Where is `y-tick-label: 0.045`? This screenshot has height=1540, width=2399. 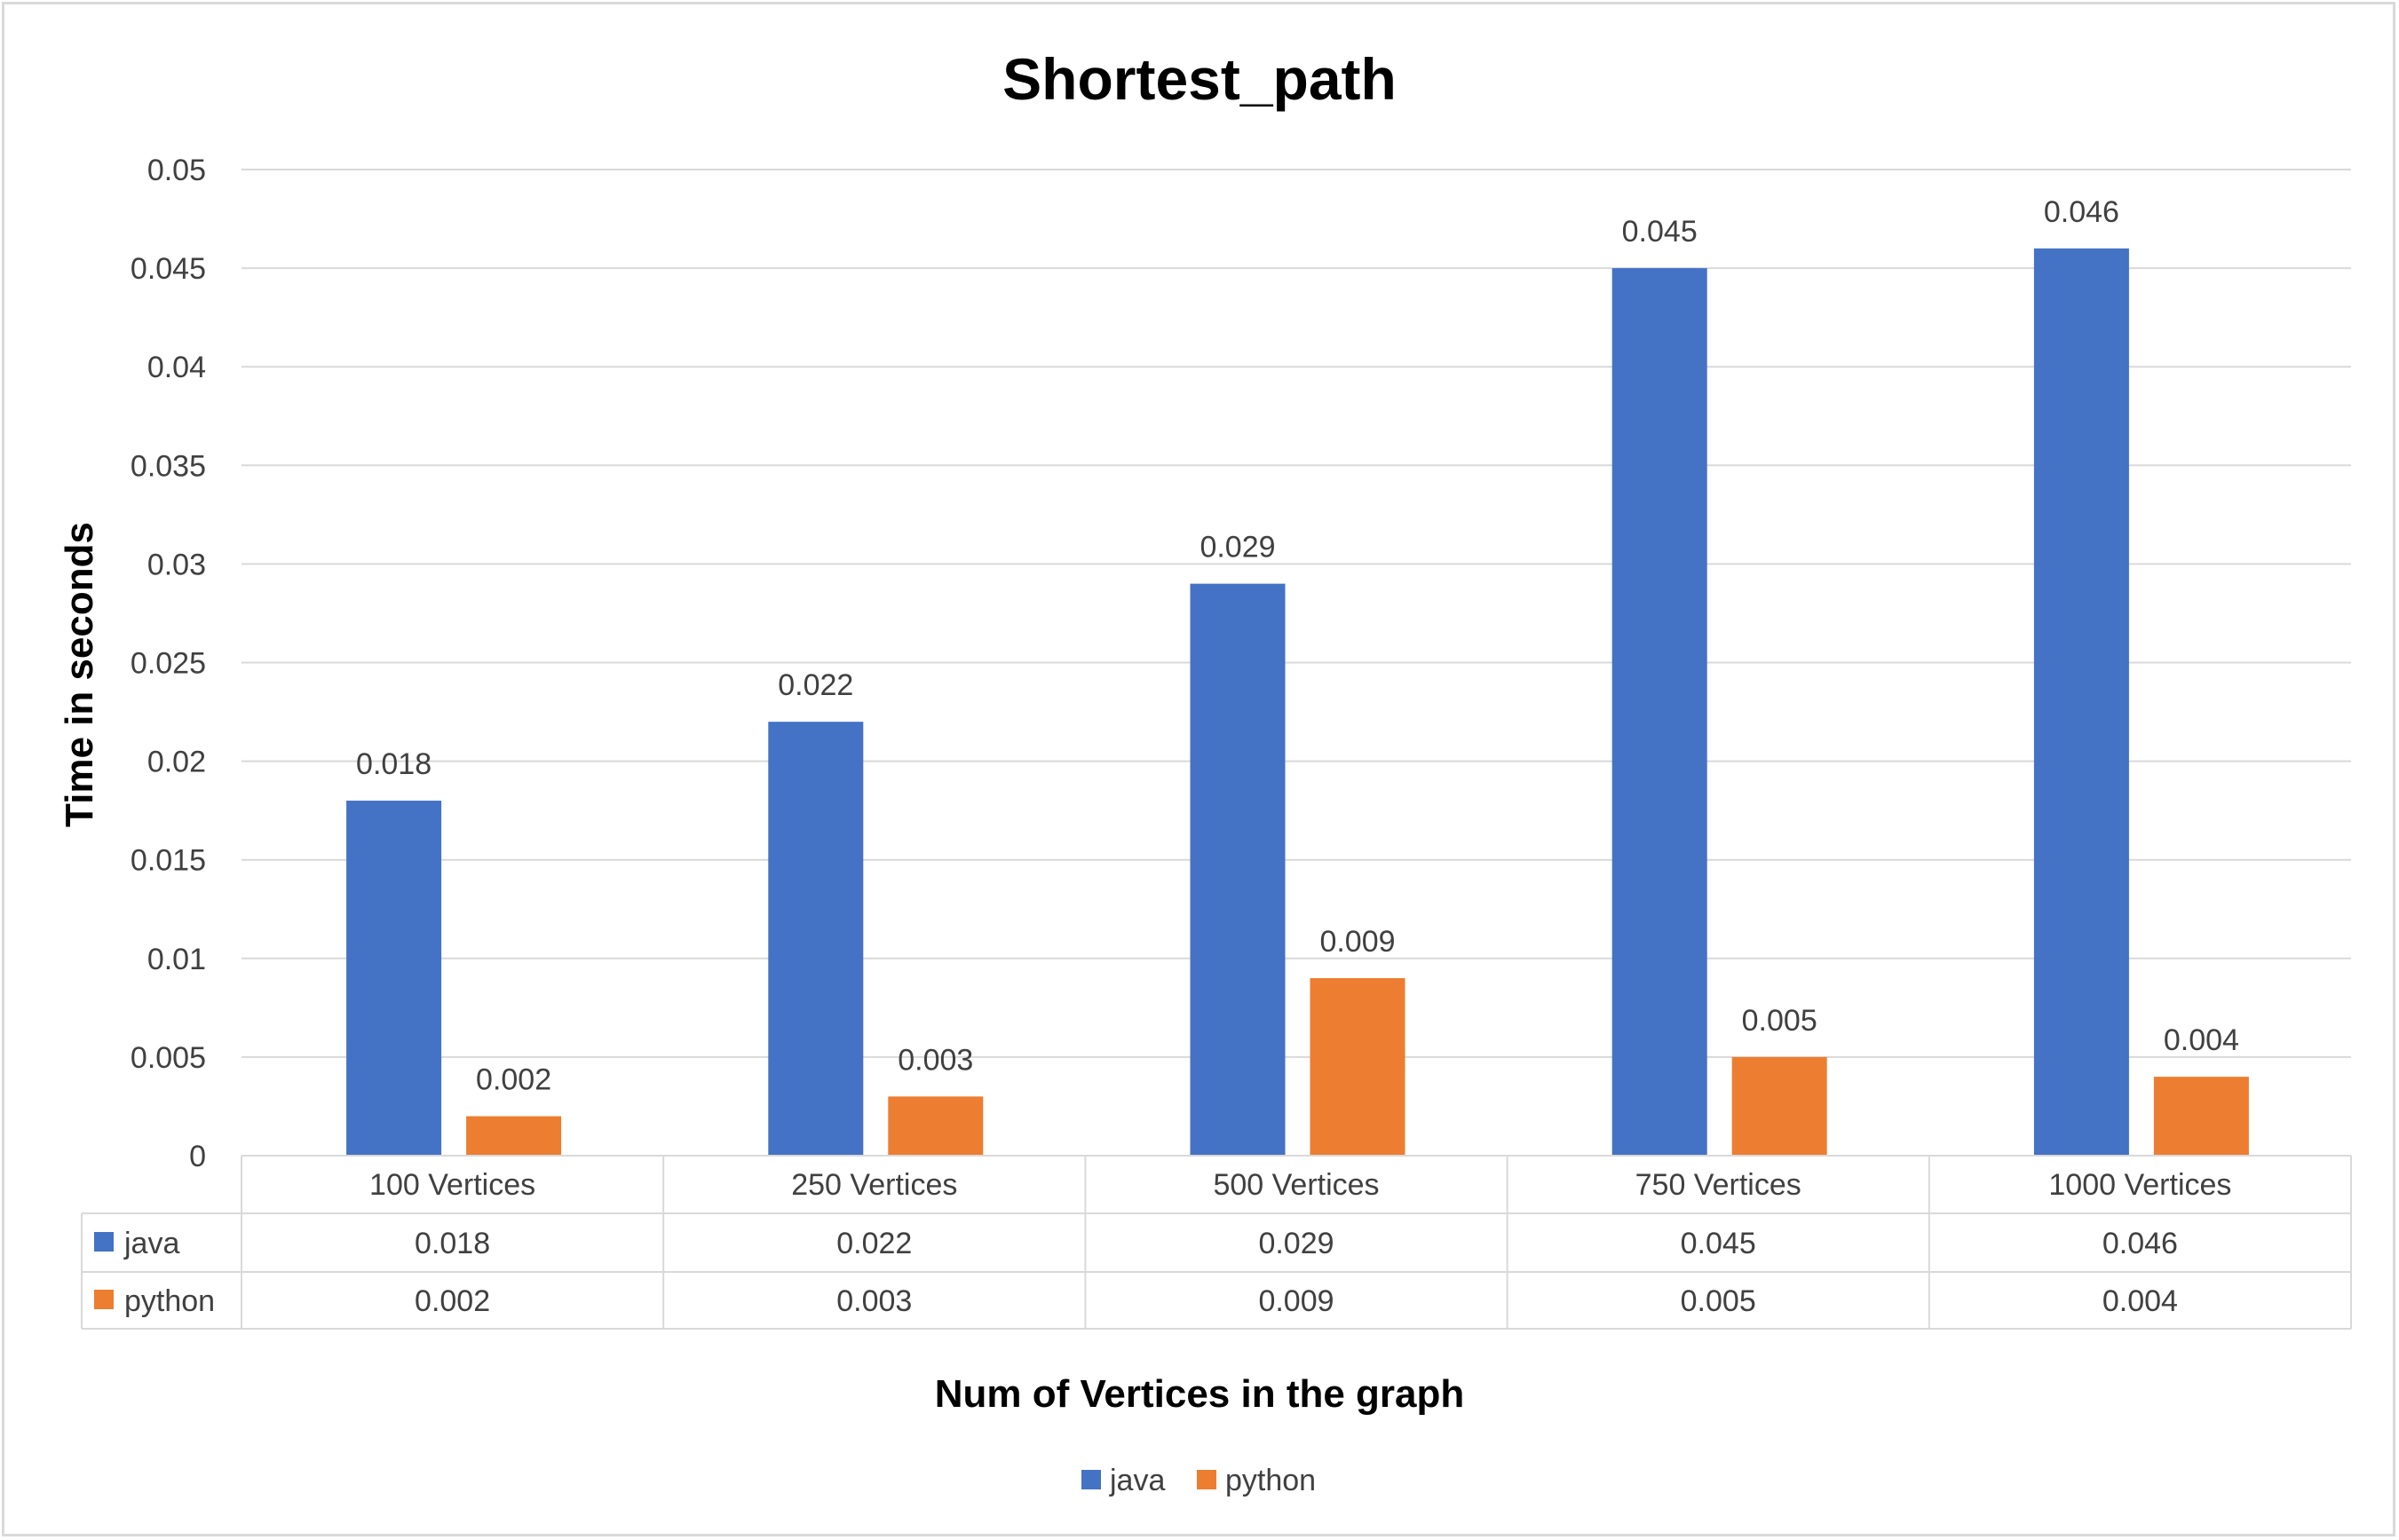 y-tick-label: 0.045 is located at coordinates (168, 269).